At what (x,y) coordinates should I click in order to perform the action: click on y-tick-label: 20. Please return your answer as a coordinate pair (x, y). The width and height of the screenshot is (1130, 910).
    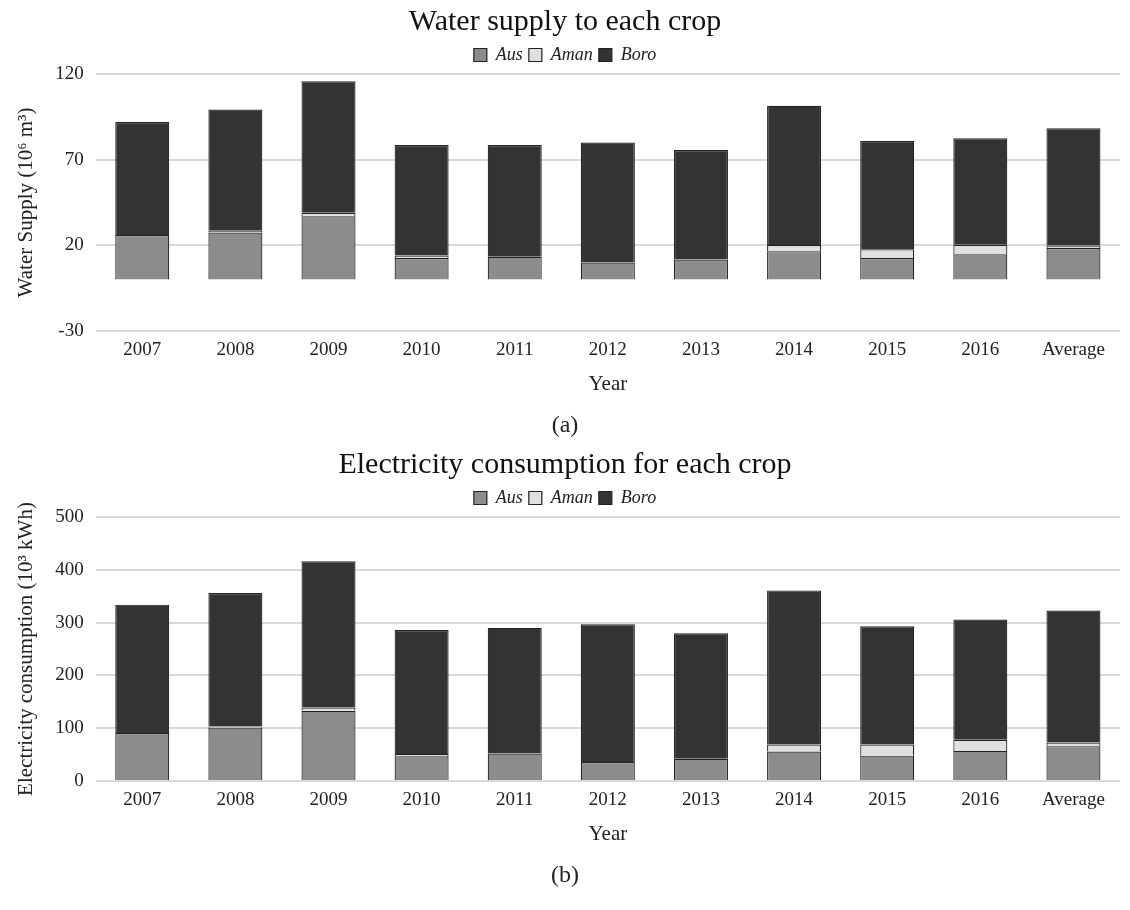
    Looking at the image, I should click on (74, 244).